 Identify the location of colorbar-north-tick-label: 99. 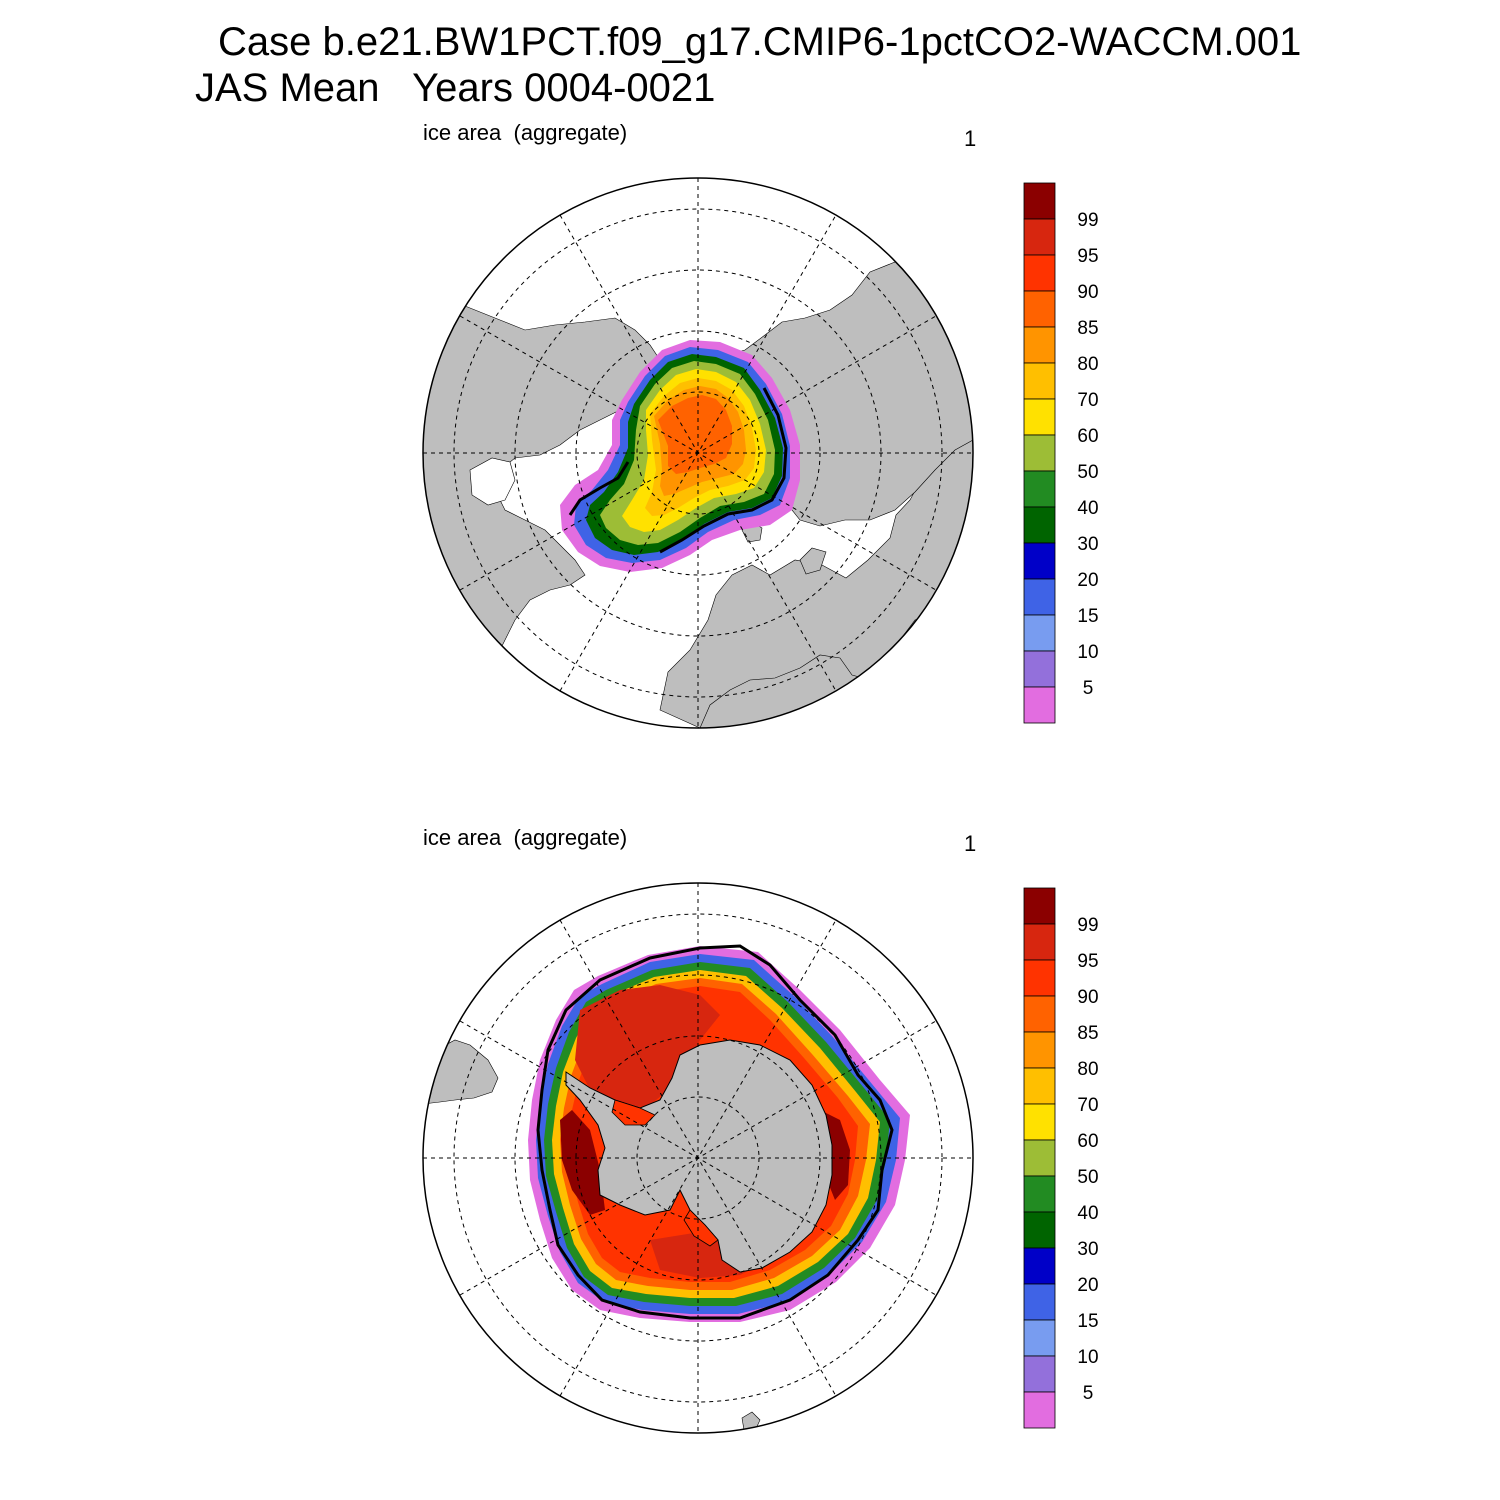
(1087, 220).